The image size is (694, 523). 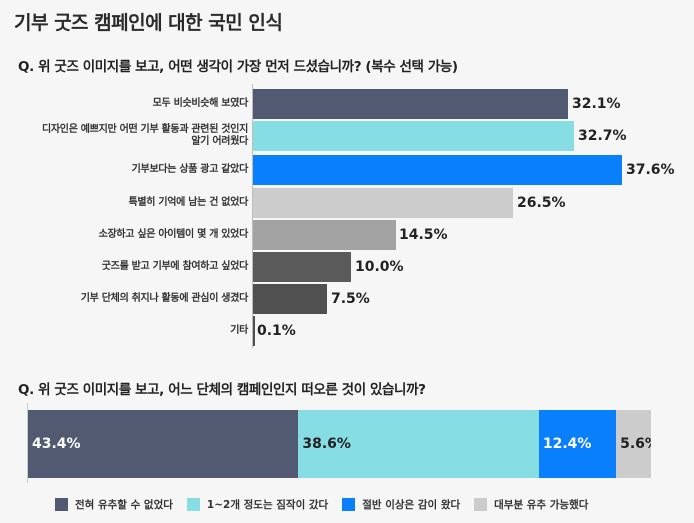 I want to click on legend-item: 전혀 유추할 수 없었다, so click(x=114, y=504).